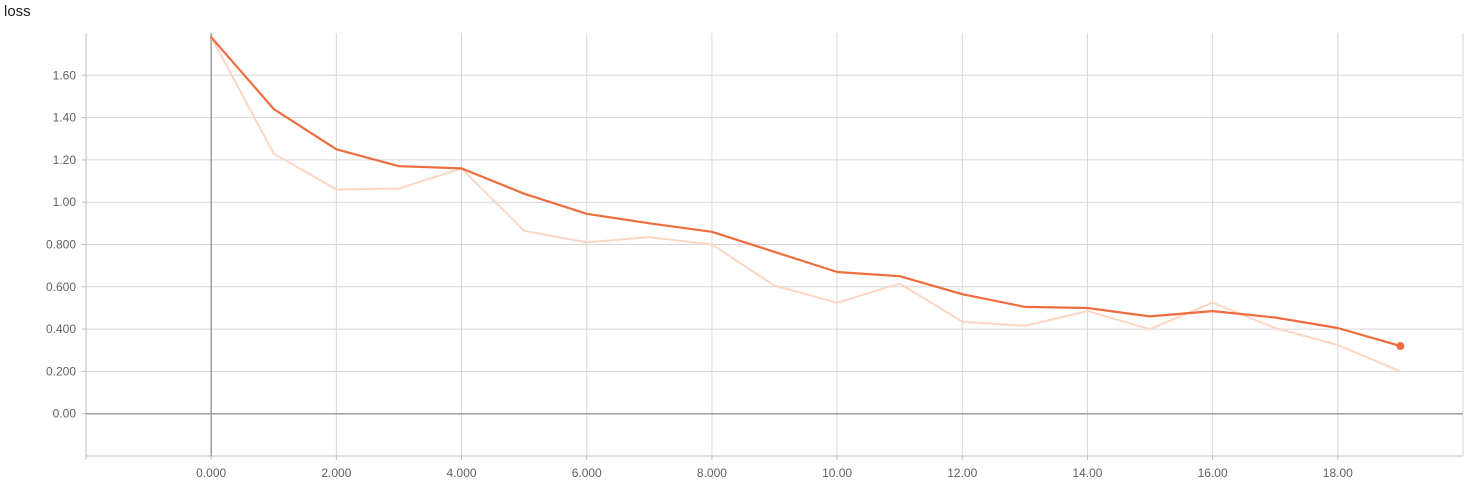 This screenshot has height=485, width=1477. Describe the element at coordinates (837, 473) in the screenshot. I see `x-tick-label: 10.00` at that location.